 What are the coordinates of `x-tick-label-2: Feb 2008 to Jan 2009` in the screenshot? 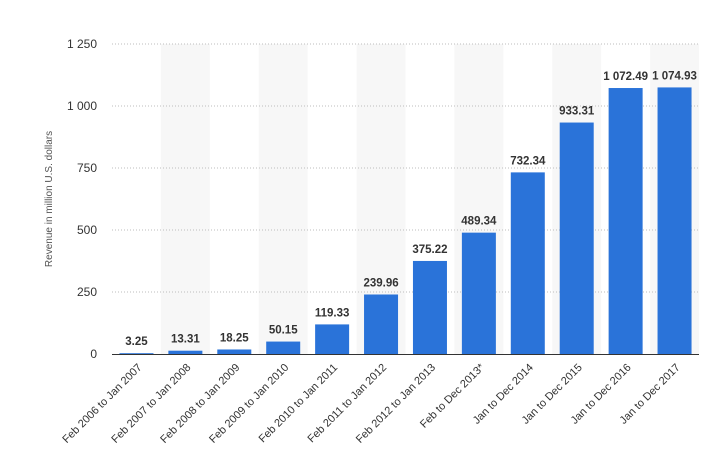 It's located at (200, 404).